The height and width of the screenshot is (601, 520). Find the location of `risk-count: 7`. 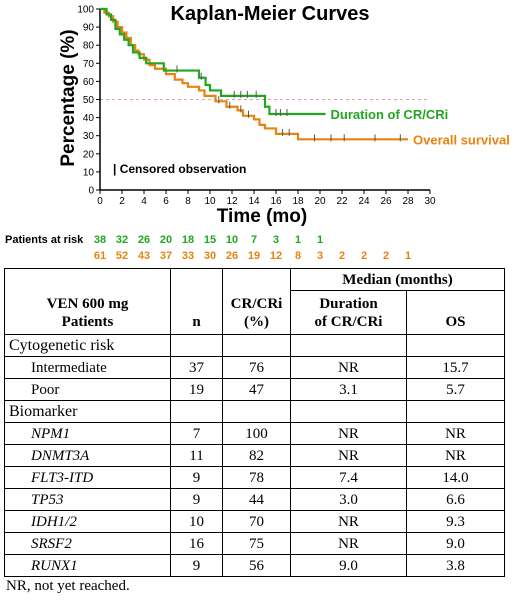

risk-count: 7 is located at coordinates (254, 240).